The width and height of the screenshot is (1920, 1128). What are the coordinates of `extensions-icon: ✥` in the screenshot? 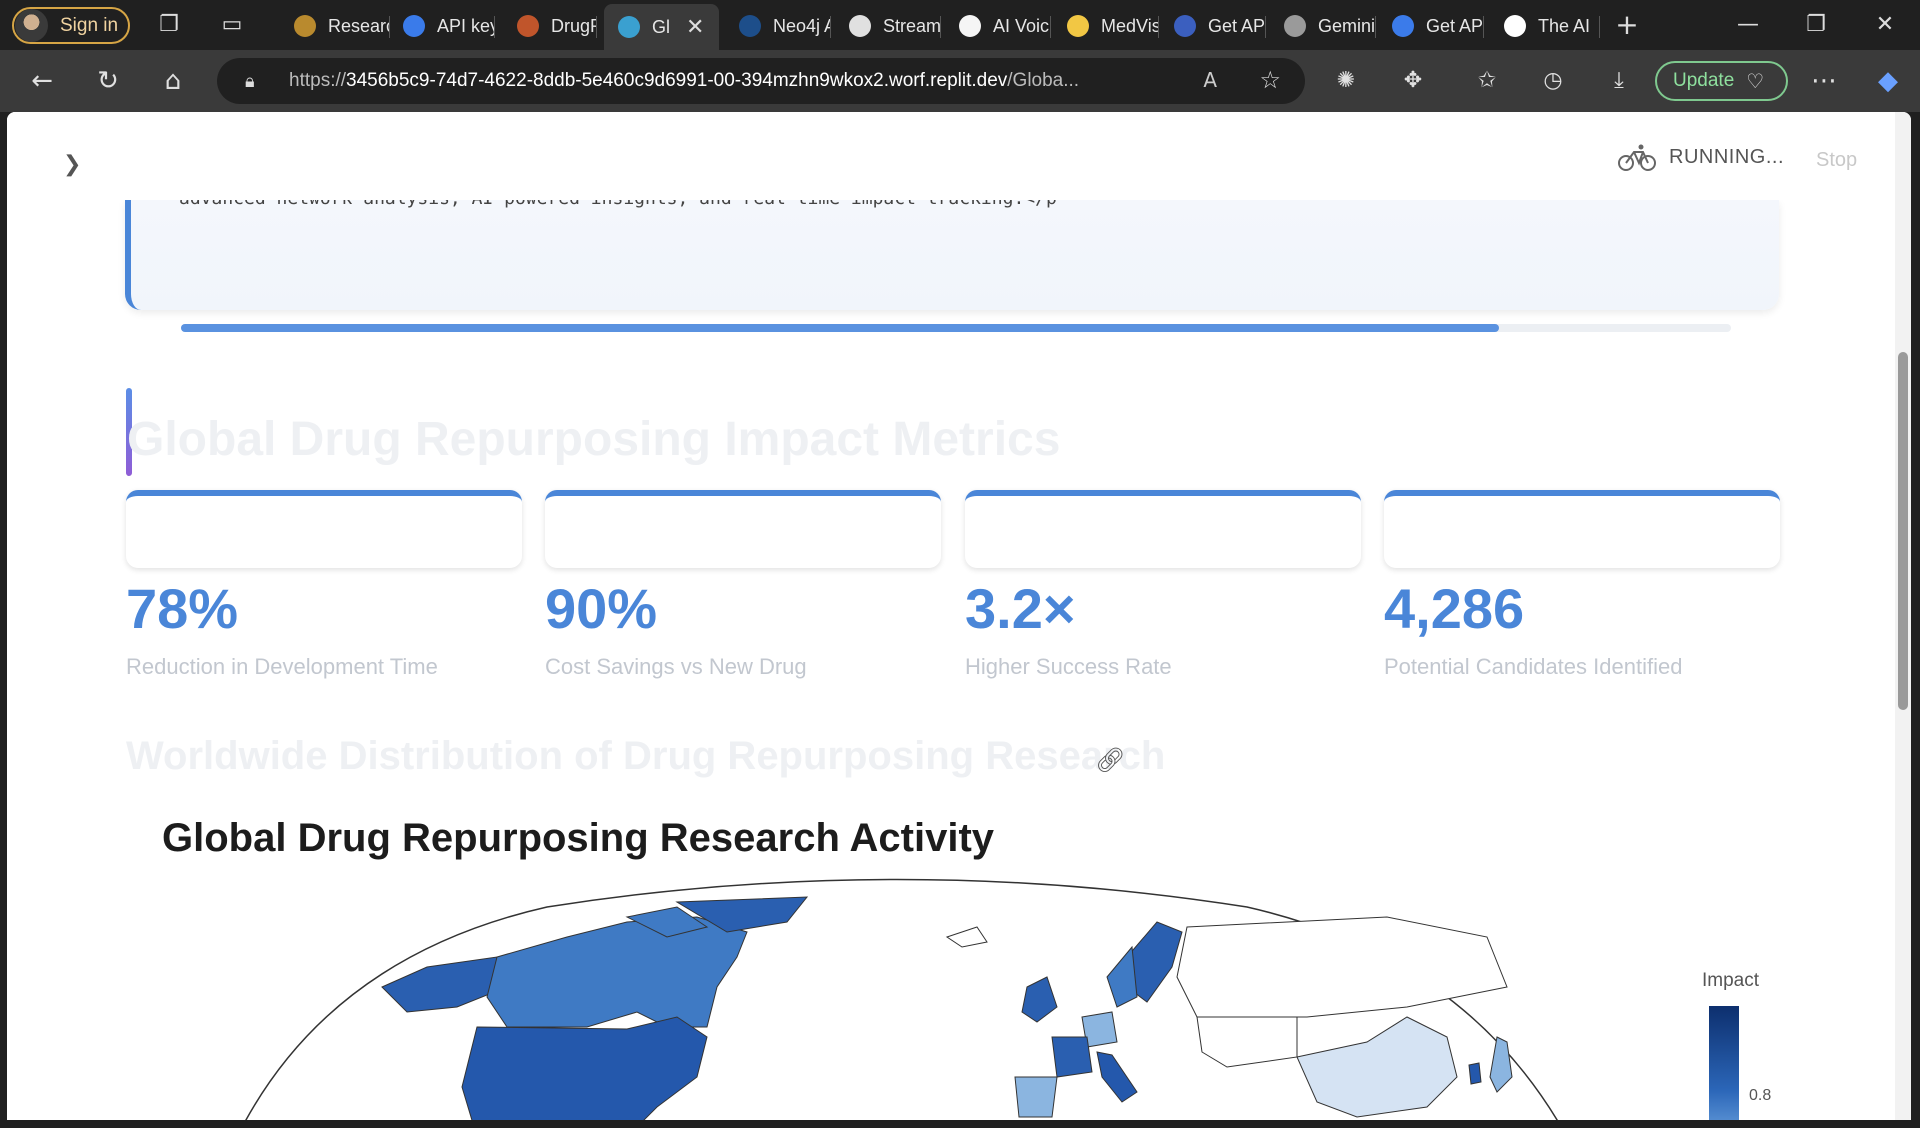 It's located at (1413, 80).